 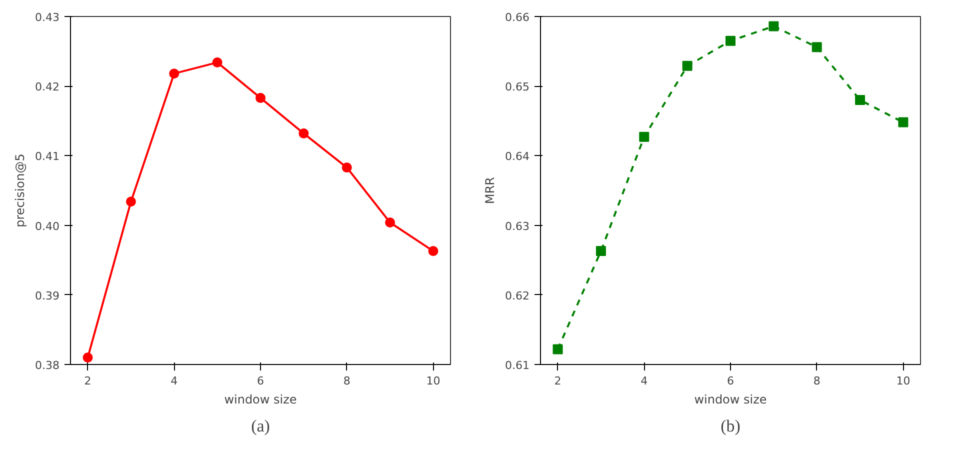 What do you see at coordinates (47, 365) in the screenshot?
I see `y-tick-label: 0.38` at bounding box center [47, 365].